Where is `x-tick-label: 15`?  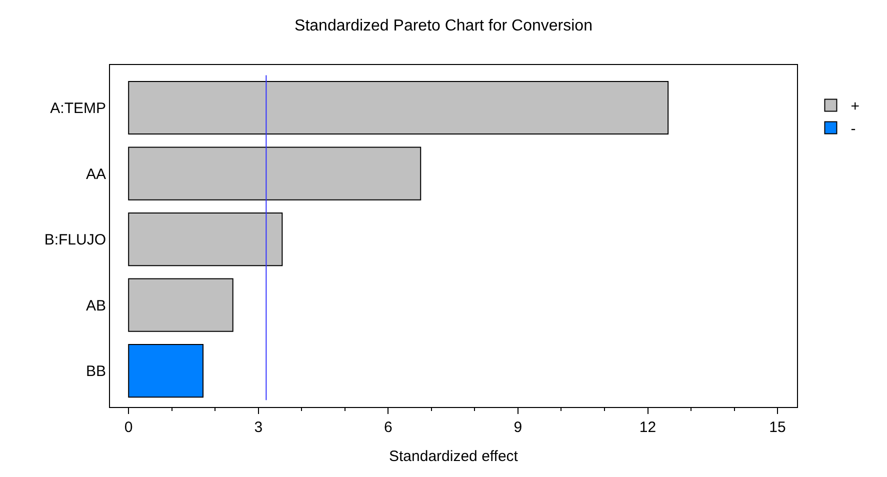 x-tick-label: 15 is located at coordinates (777, 427).